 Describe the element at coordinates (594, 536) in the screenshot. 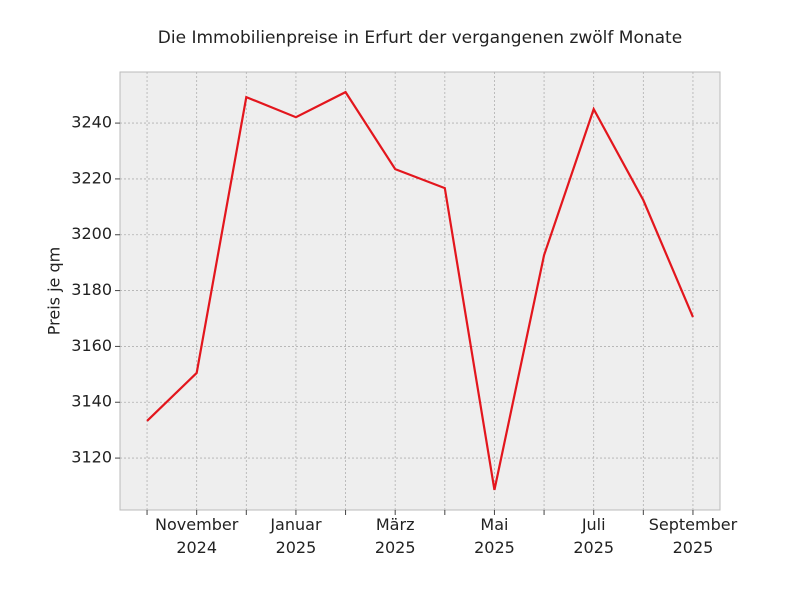

I see `x-tick-label: Juli 2025` at that location.